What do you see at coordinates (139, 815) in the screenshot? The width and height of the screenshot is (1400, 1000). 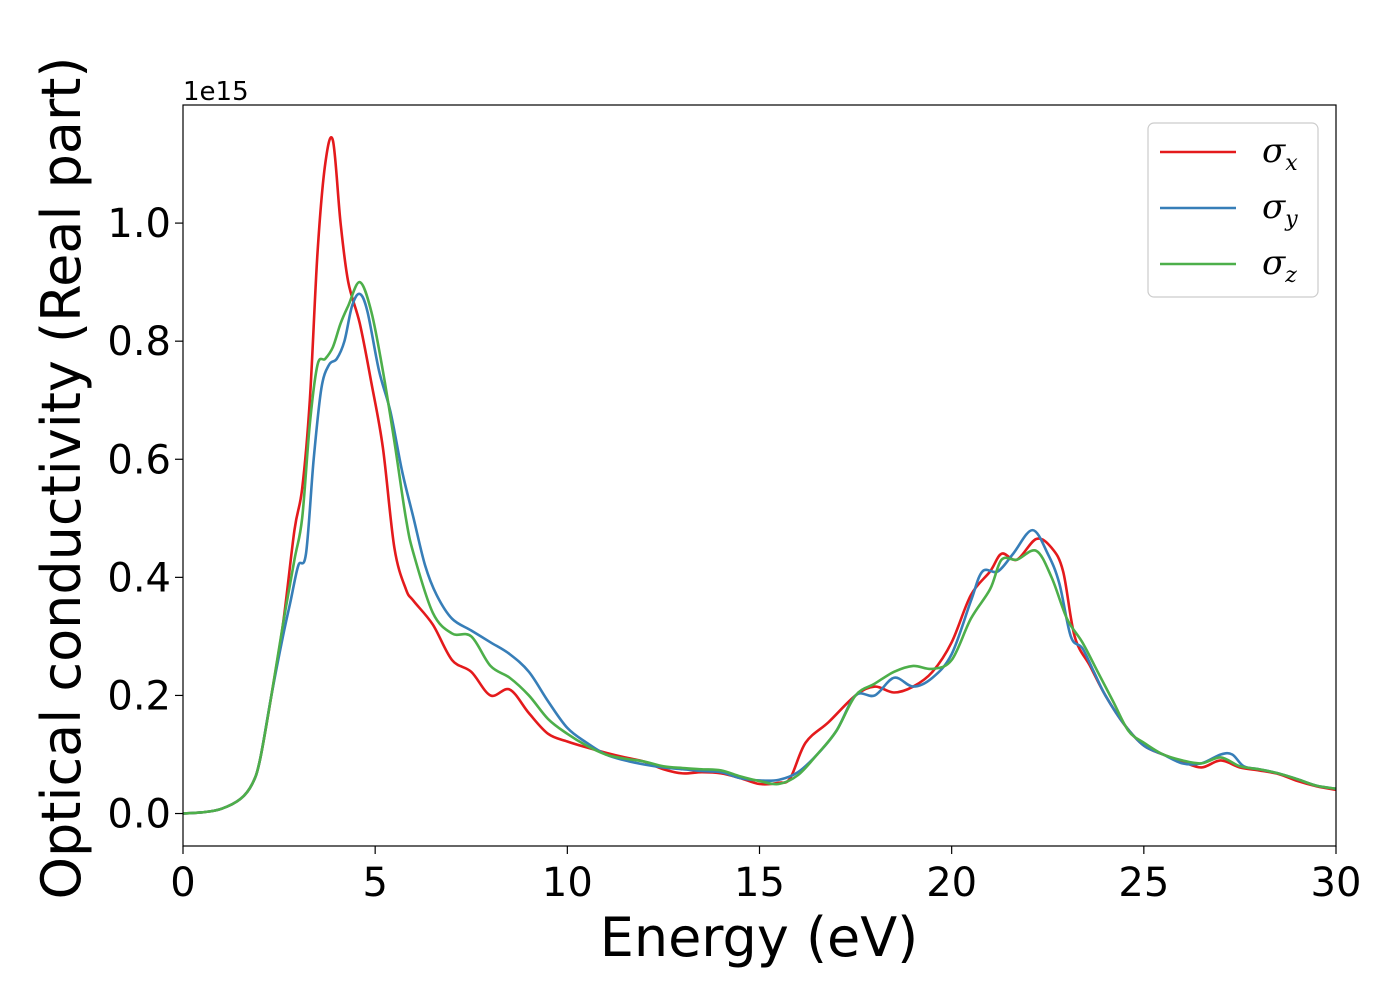 I see `y-tick-label: 0.0` at bounding box center [139, 815].